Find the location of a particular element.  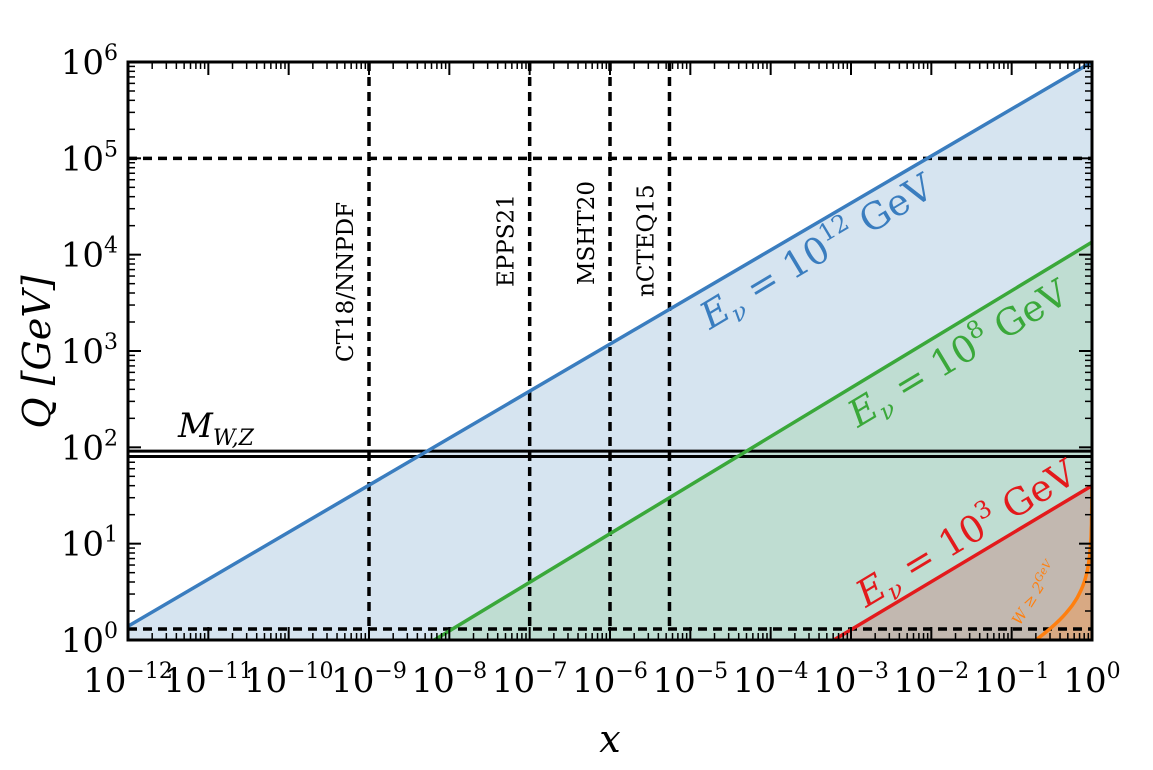

x-tick-label-2: 10⁻¹⁰ is located at coordinates (289, 680).